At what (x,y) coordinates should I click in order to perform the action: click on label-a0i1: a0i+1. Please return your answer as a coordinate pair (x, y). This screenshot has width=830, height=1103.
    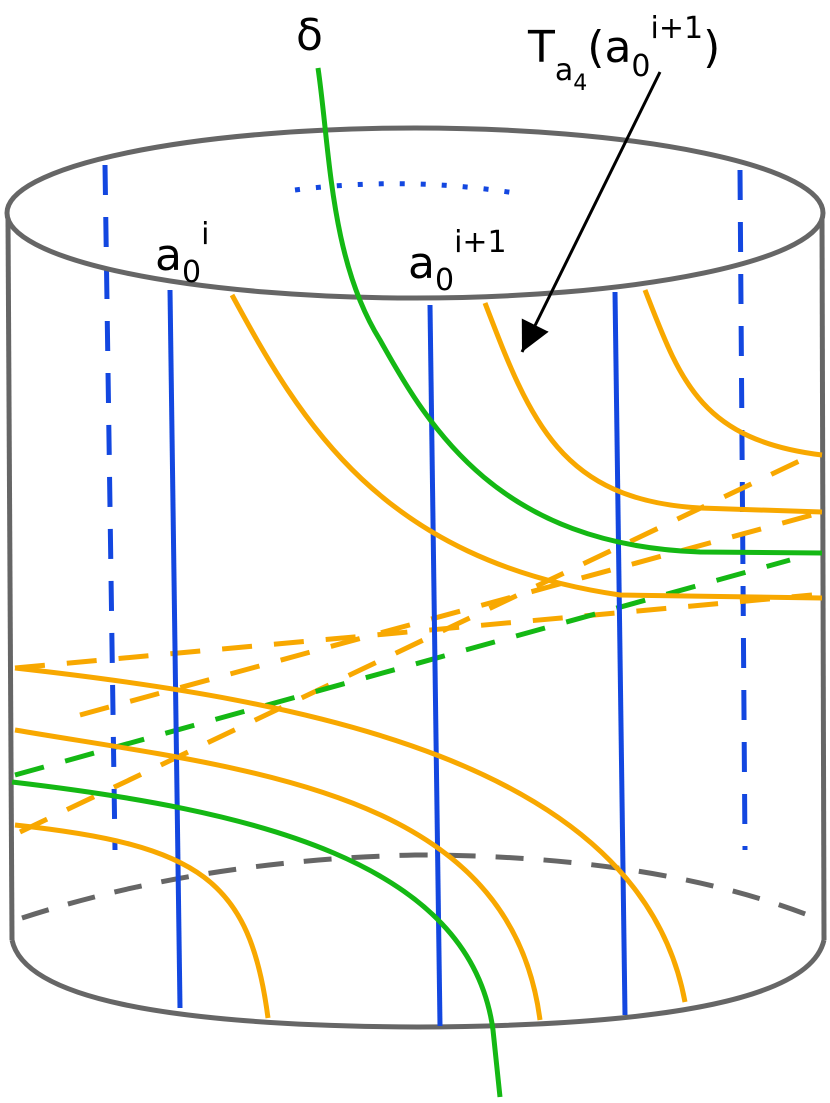
    Looking at the image, I should click on (457, 261).